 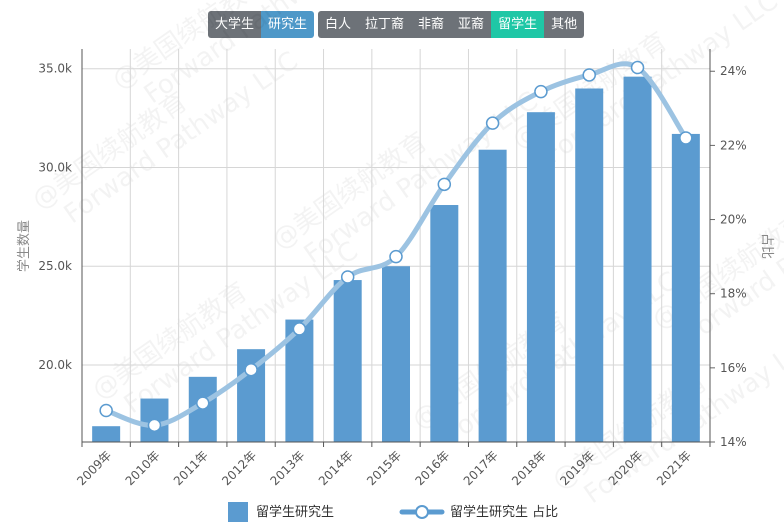 What do you see at coordinates (733, 220) in the screenshot?
I see `right-tick-label: 20%` at bounding box center [733, 220].